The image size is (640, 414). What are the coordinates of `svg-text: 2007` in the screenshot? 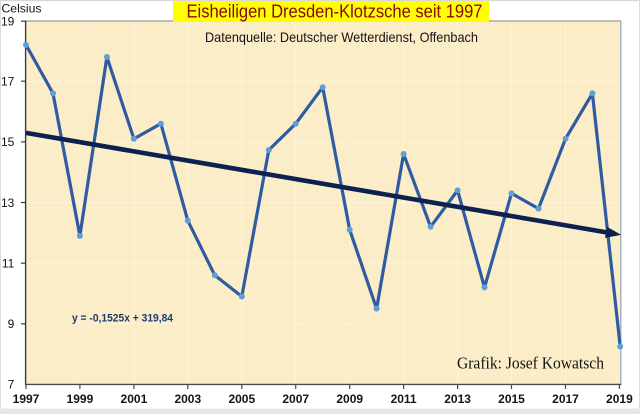 It's located at (295, 399).